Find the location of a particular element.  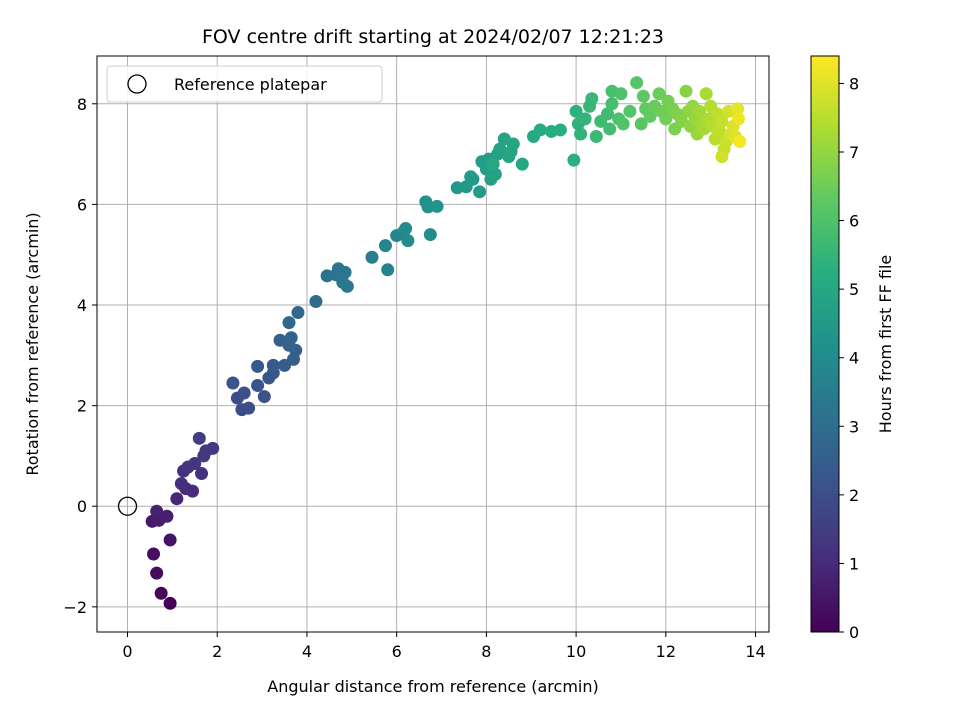

y-tick-label: 8 is located at coordinates (82, 104).